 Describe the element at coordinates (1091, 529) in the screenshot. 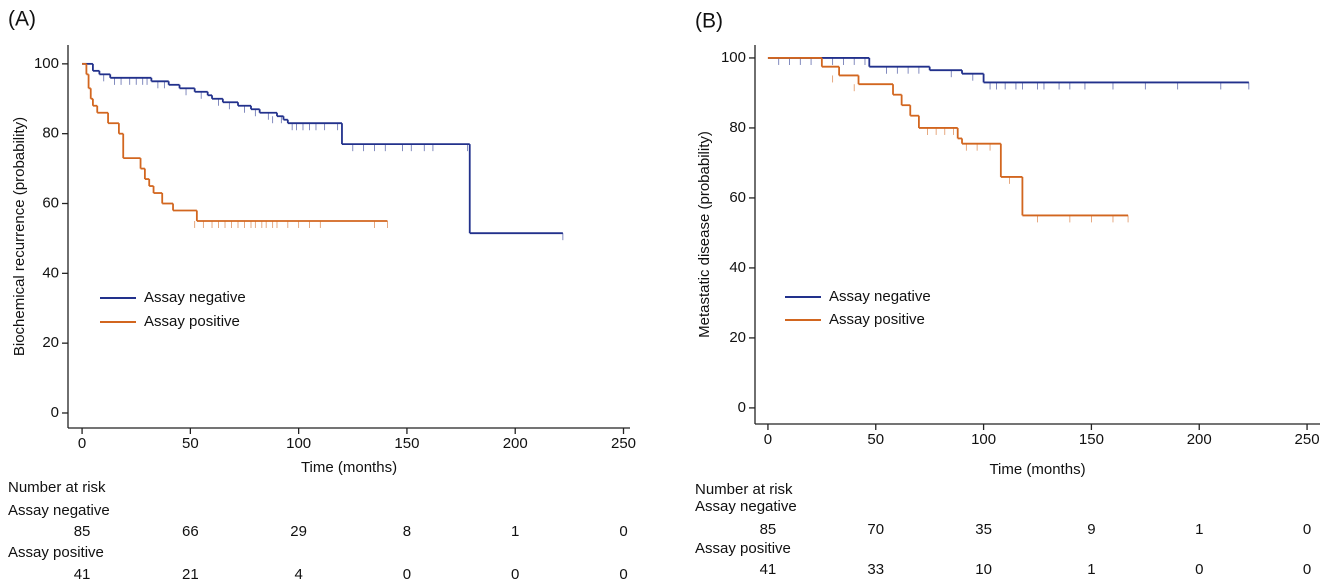

I see `risk-count: 9` at that location.